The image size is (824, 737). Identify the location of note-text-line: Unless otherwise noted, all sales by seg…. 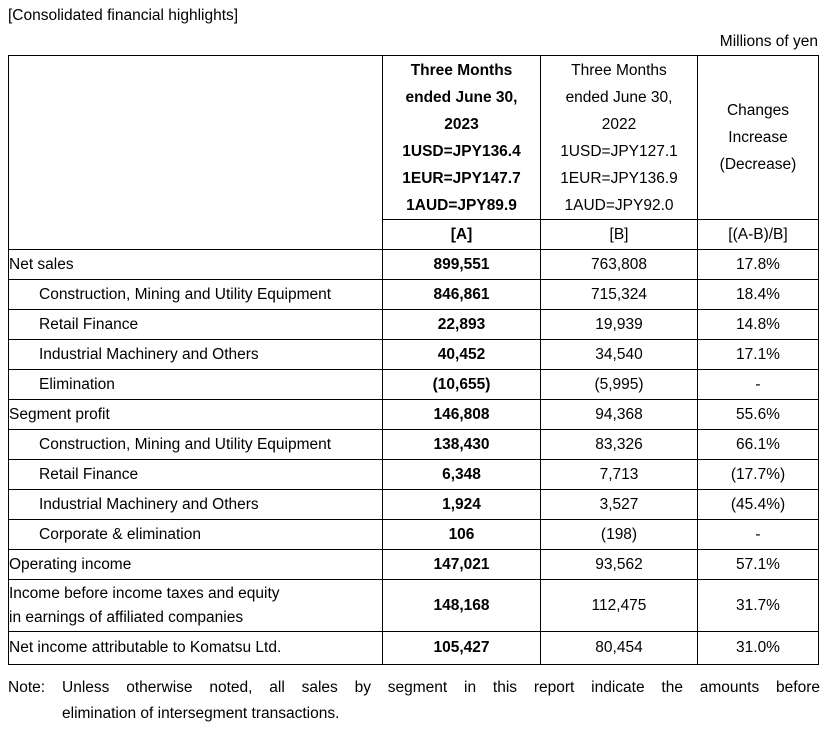
(441, 687).